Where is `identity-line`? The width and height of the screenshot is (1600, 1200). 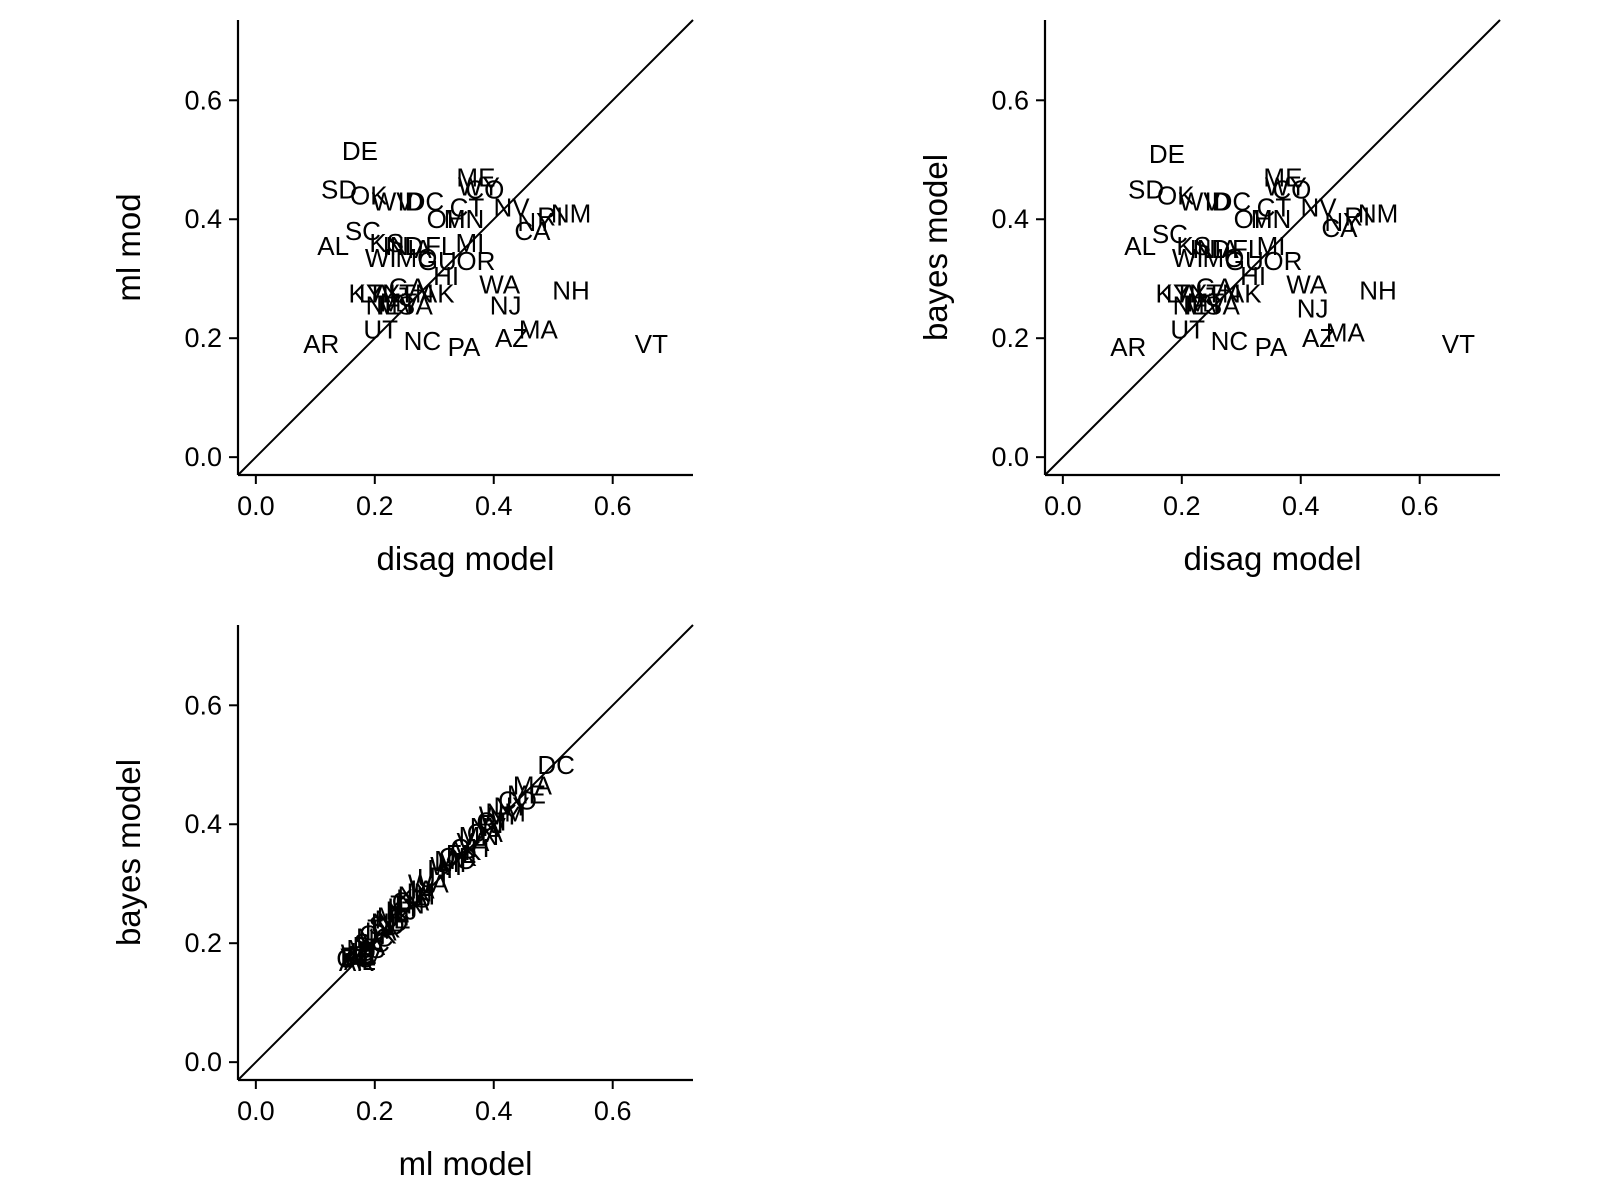
identity-line is located at coordinates (465, 247).